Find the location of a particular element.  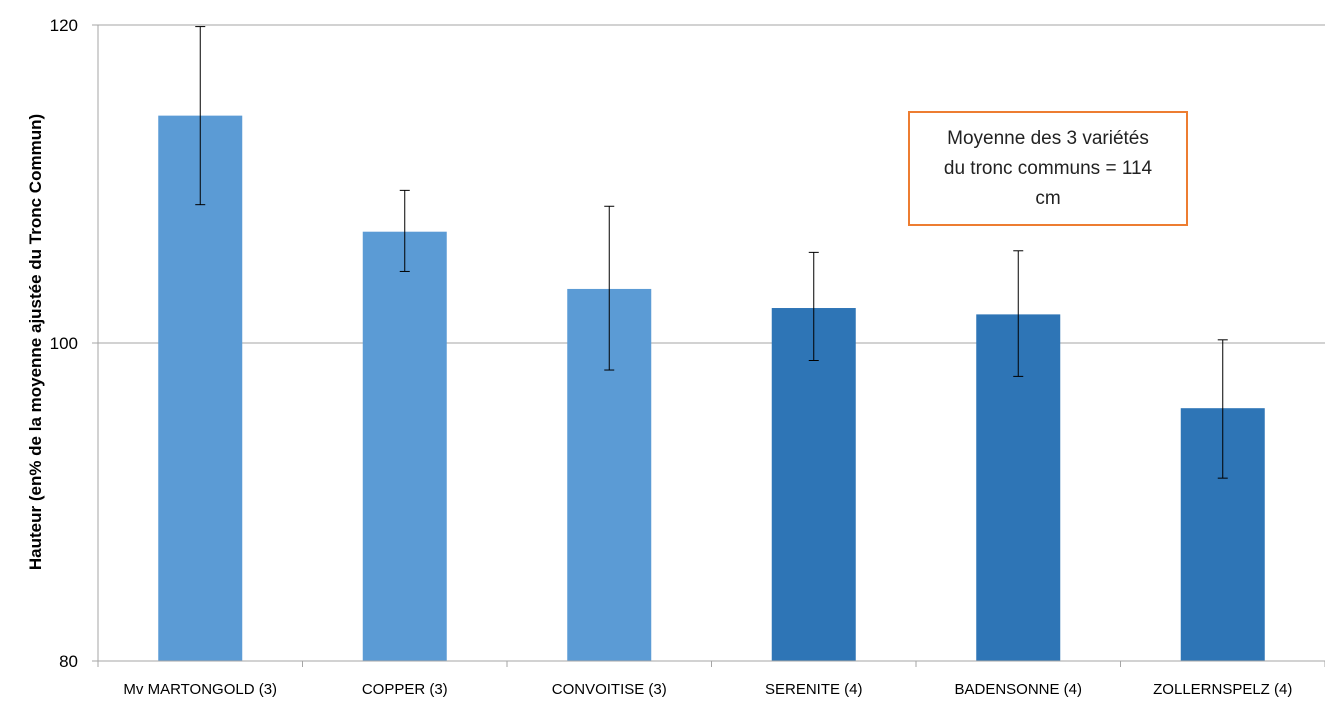

y-ticks-group: 80 100 120 is located at coordinates (64, 343).